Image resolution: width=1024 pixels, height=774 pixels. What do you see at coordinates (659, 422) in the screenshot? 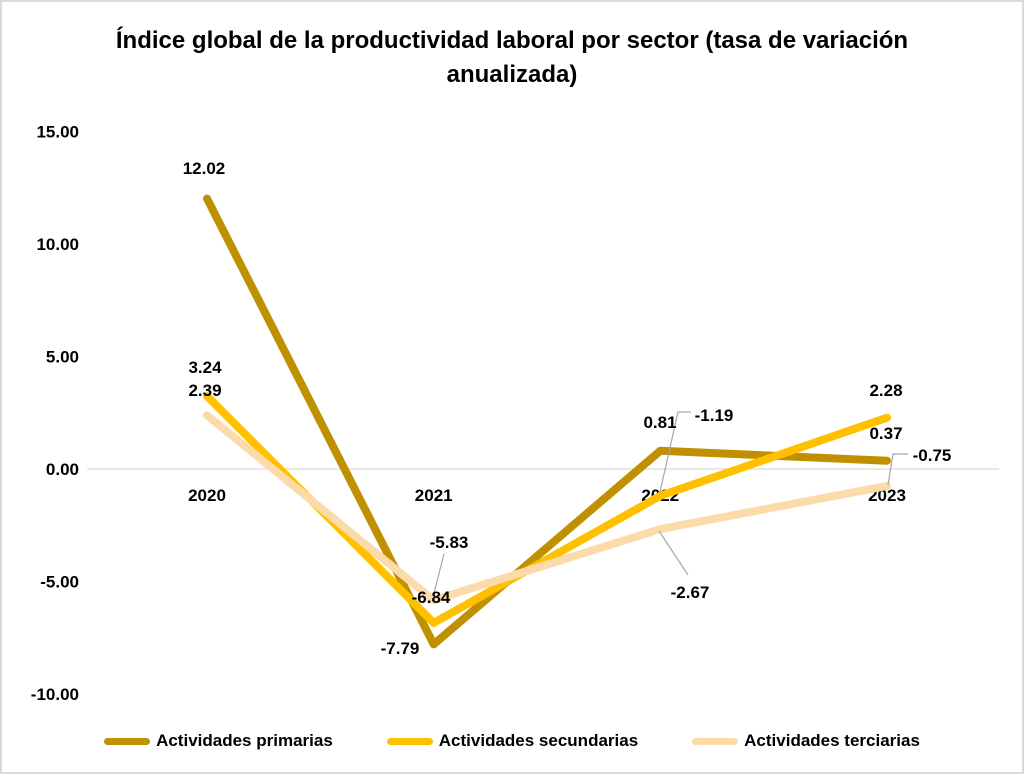
I see `data-label: 0.81` at bounding box center [659, 422].